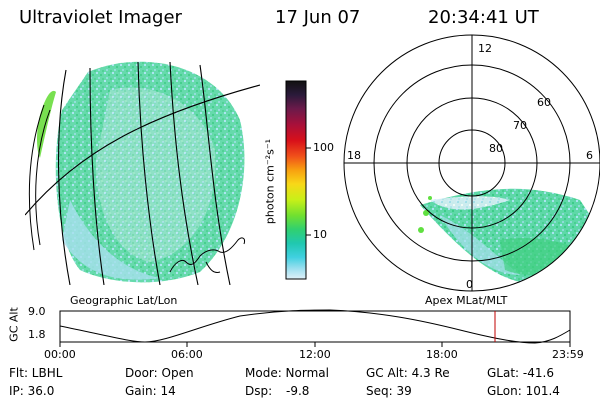 The height and width of the screenshot is (400, 600). I want to click on time-tick-1200: 12:00, so click(315, 354).